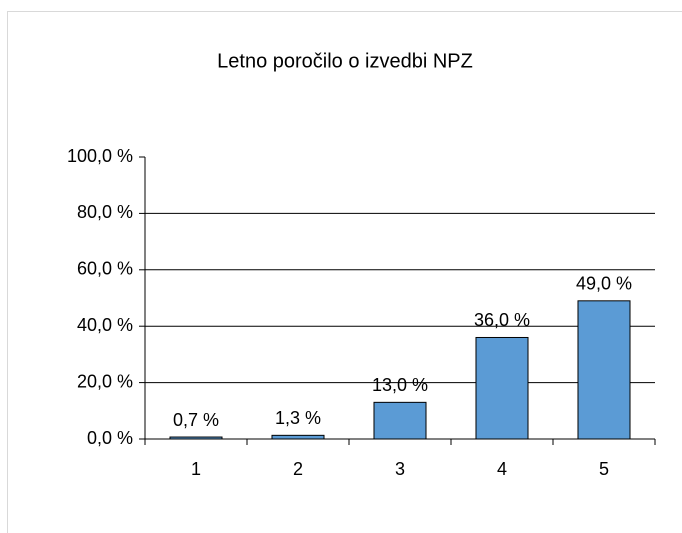 The image size is (682, 533). What do you see at coordinates (298, 469) in the screenshot?
I see `x-tick-label: 2` at bounding box center [298, 469].